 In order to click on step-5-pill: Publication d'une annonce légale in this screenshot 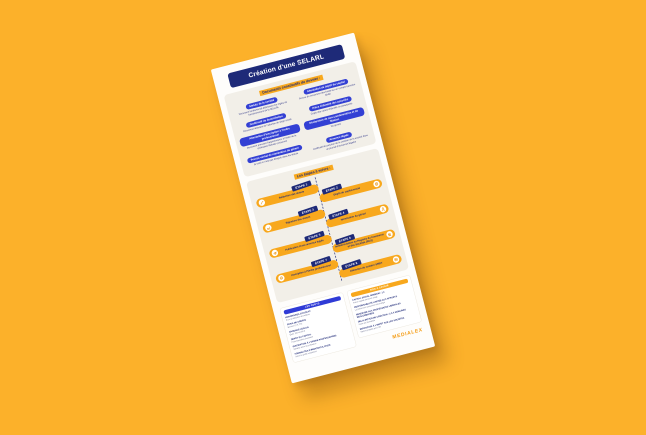, I will do `click(300, 246)`.